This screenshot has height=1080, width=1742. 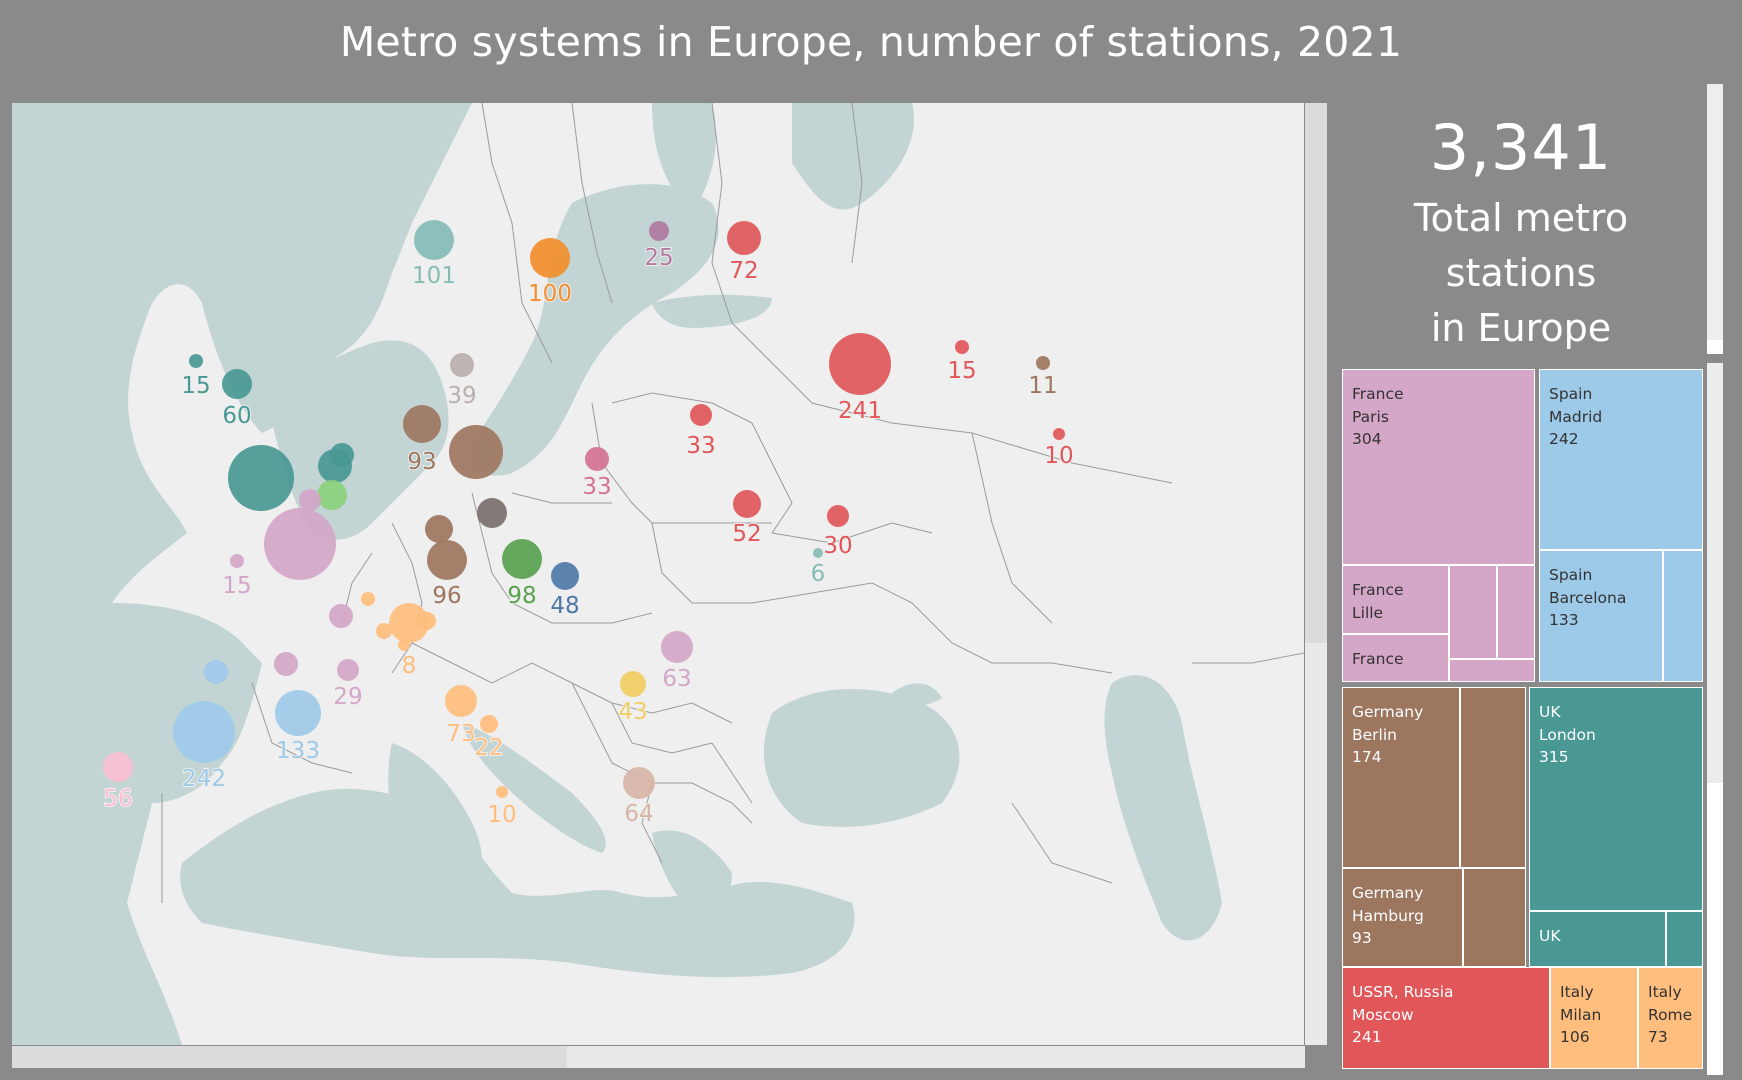 I want to click on map-horizontal-scrollbar, so click(x=658, y=1057).